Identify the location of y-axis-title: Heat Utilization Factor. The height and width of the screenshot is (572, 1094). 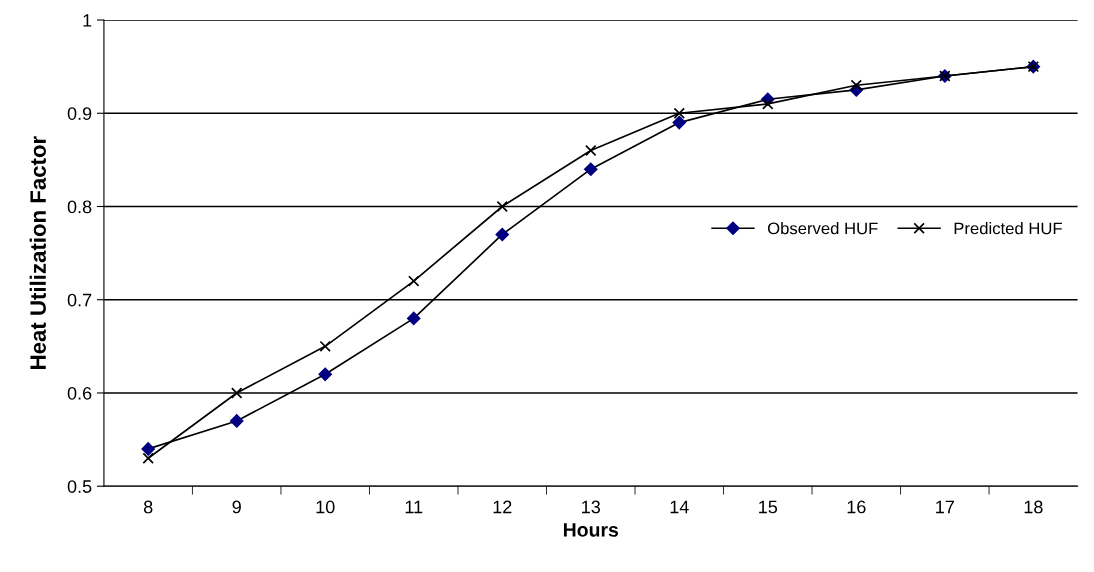
(37, 252).